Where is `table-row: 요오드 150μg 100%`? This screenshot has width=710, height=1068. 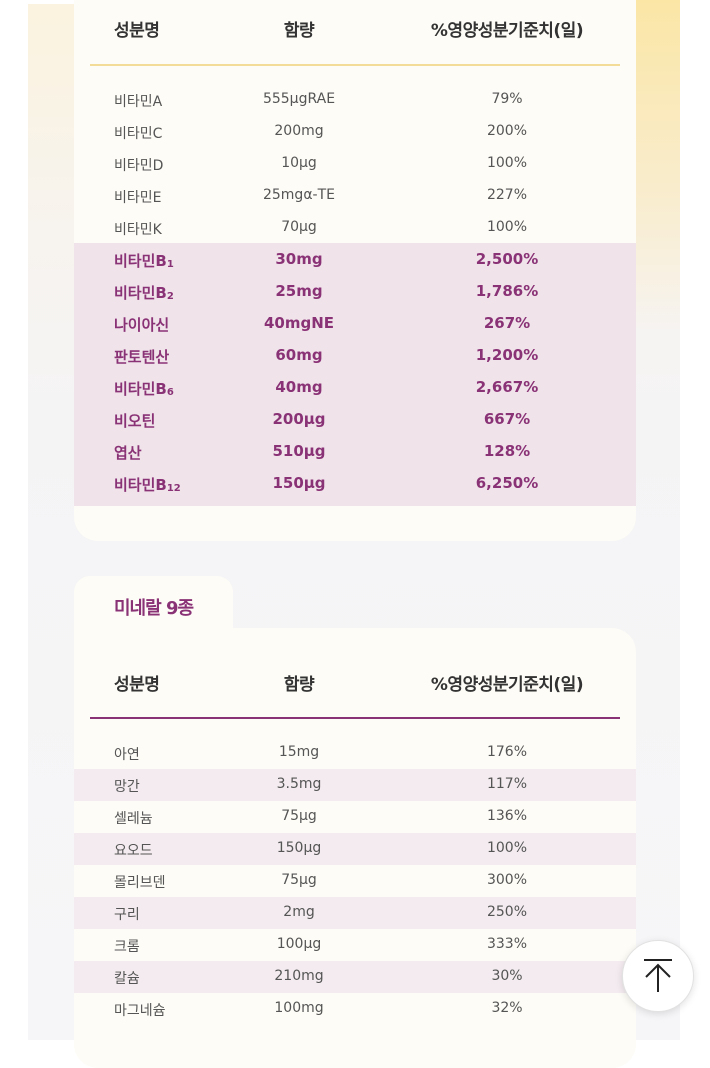 table-row: 요오드 150μg 100% is located at coordinates (355, 849).